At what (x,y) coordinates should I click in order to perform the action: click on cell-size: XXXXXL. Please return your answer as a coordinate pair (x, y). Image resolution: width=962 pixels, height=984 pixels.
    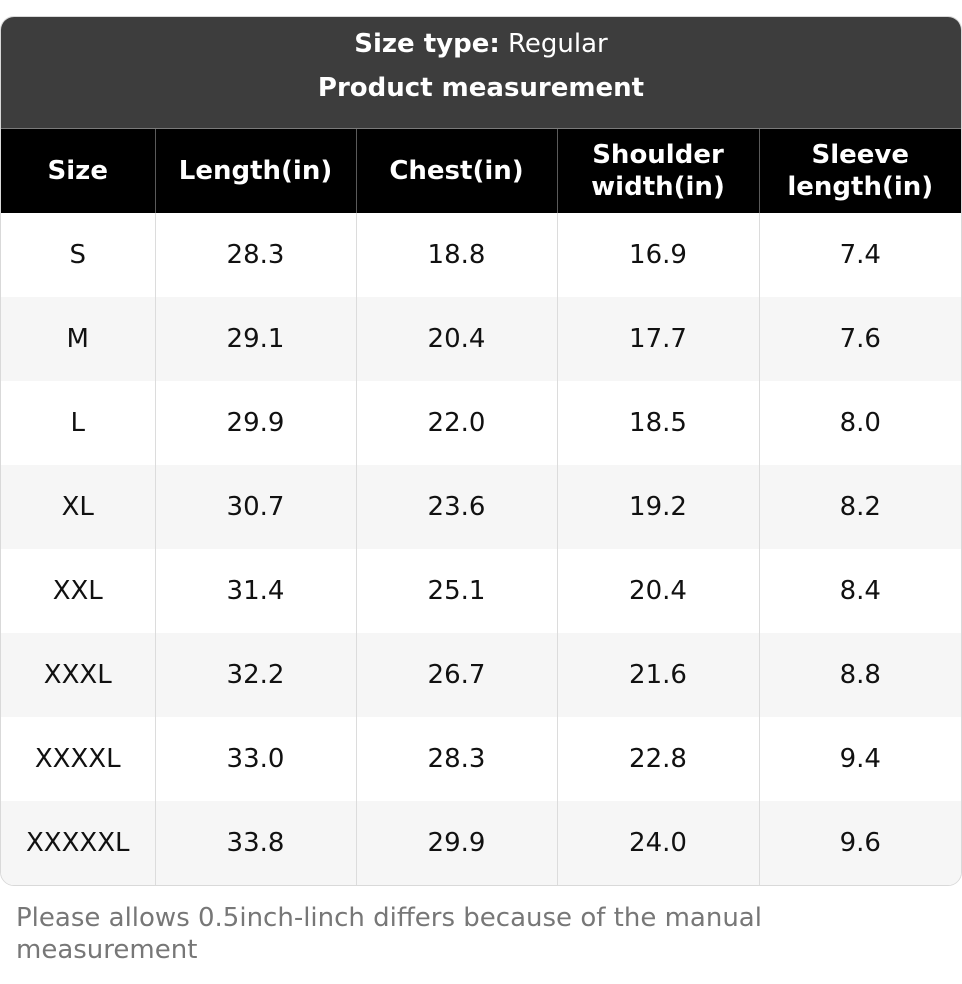
    Looking at the image, I should click on (78, 843).